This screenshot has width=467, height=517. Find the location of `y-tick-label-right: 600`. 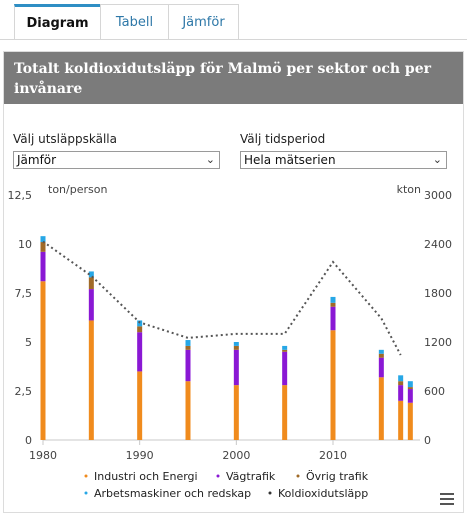

y-tick-label-right: 600 is located at coordinates (434, 391).